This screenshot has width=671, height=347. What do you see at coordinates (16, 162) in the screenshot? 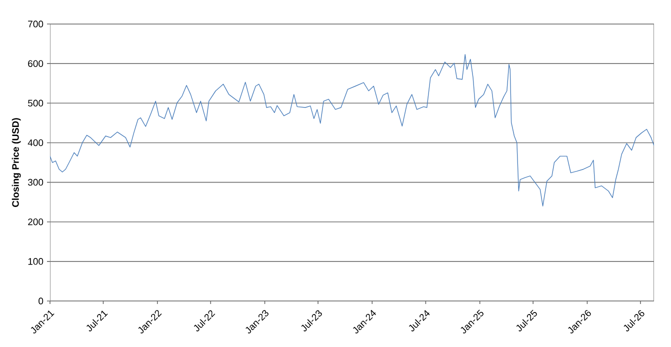
I see `y-axis-title: Closing Price (USD)` at bounding box center [16, 162].